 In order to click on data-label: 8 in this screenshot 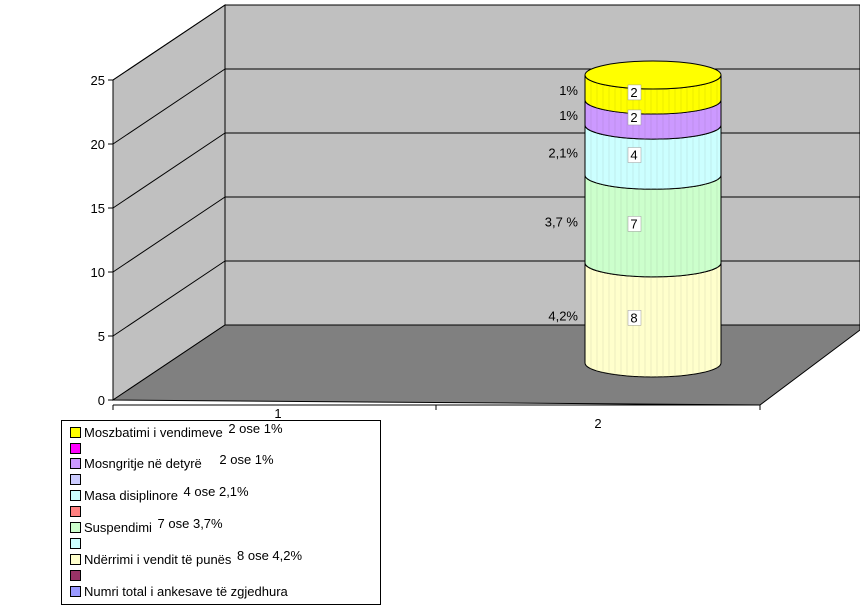, I will do `click(633, 317)`.